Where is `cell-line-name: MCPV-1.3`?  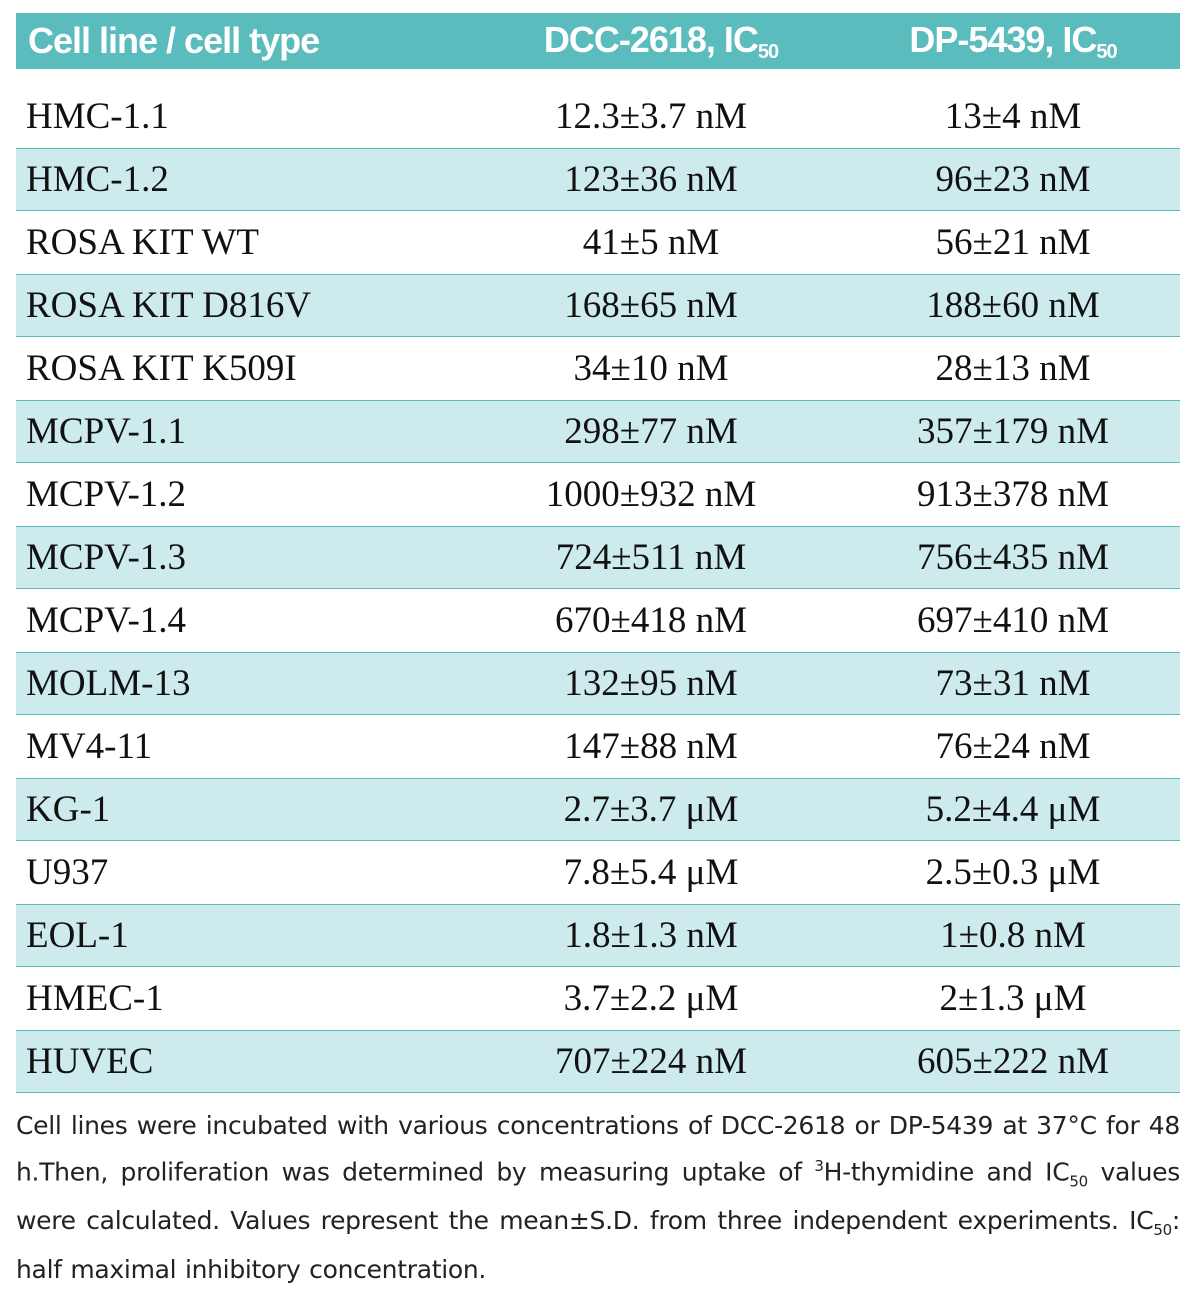 cell-line-name: MCPV-1.3 is located at coordinates (106, 557).